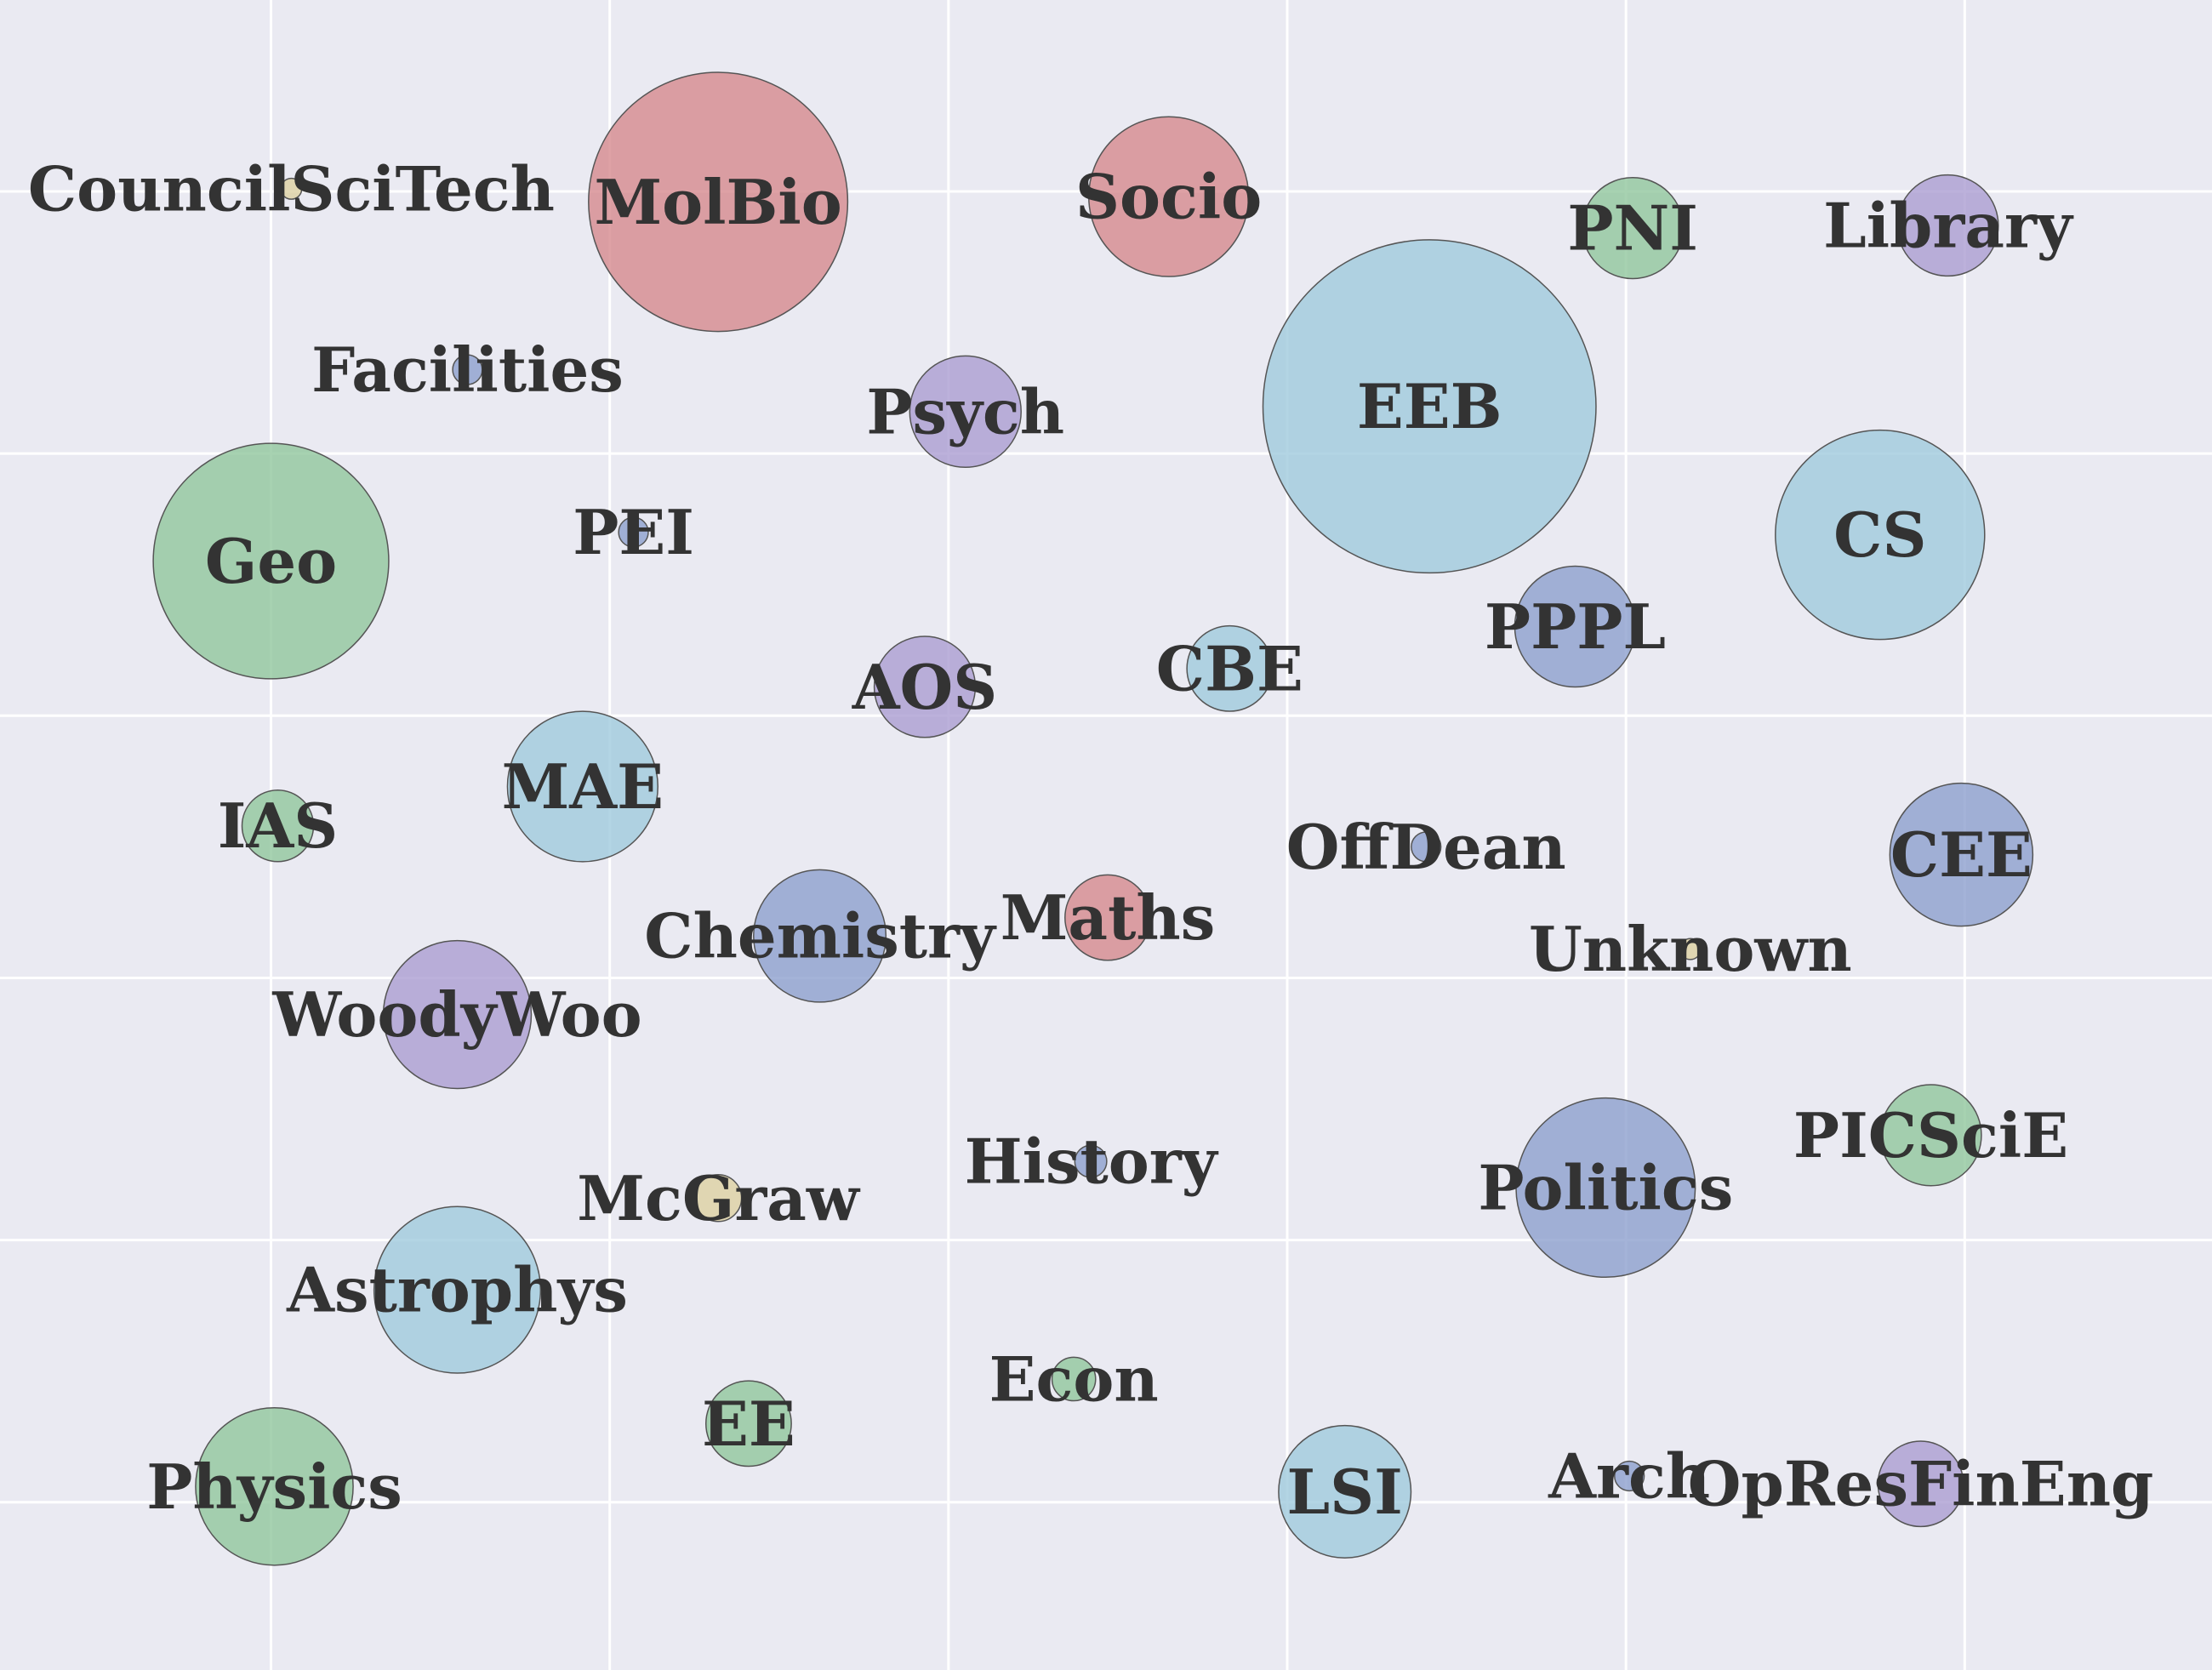 This screenshot has height=1670, width=2212. I want to click on bubble-label-arch: Arch, so click(1629, 1476).